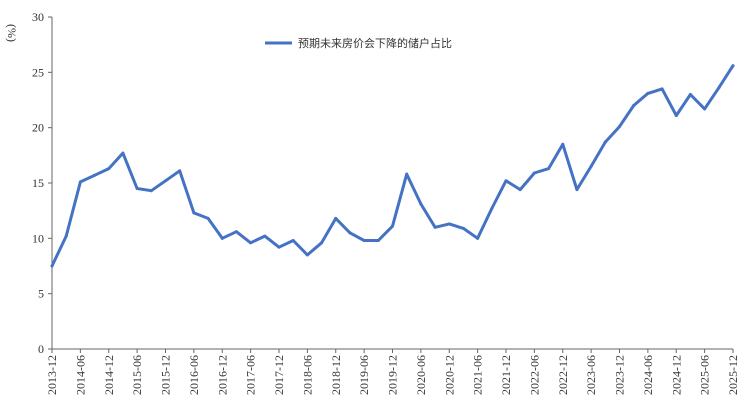 The height and width of the screenshot is (413, 754). I want to click on x-tick-label: 2016-06, so click(194, 375).